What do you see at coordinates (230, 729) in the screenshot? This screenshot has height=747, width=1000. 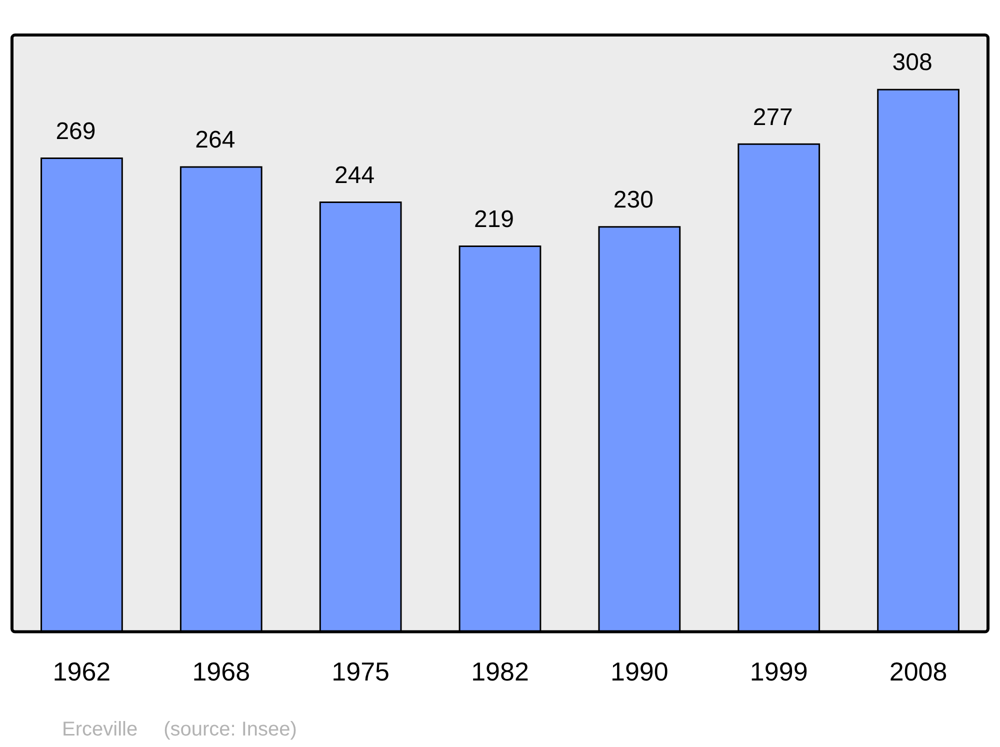 I see `text: (source: Insee)` at bounding box center [230, 729].